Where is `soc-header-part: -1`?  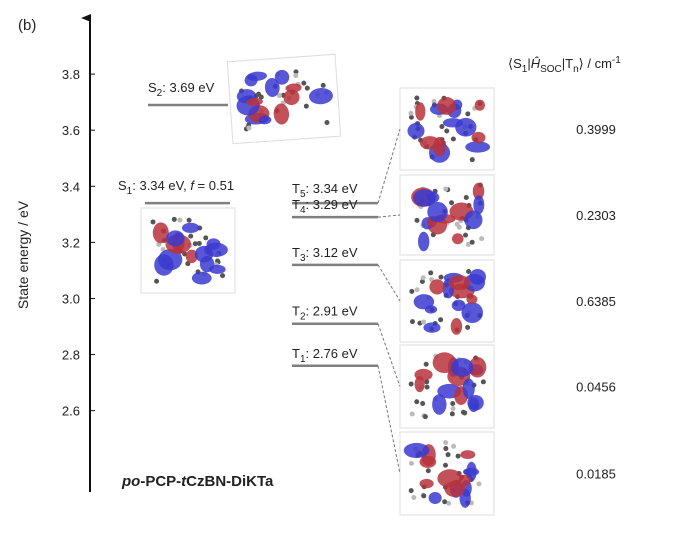
soc-header-part: -1 is located at coordinates (616, 60).